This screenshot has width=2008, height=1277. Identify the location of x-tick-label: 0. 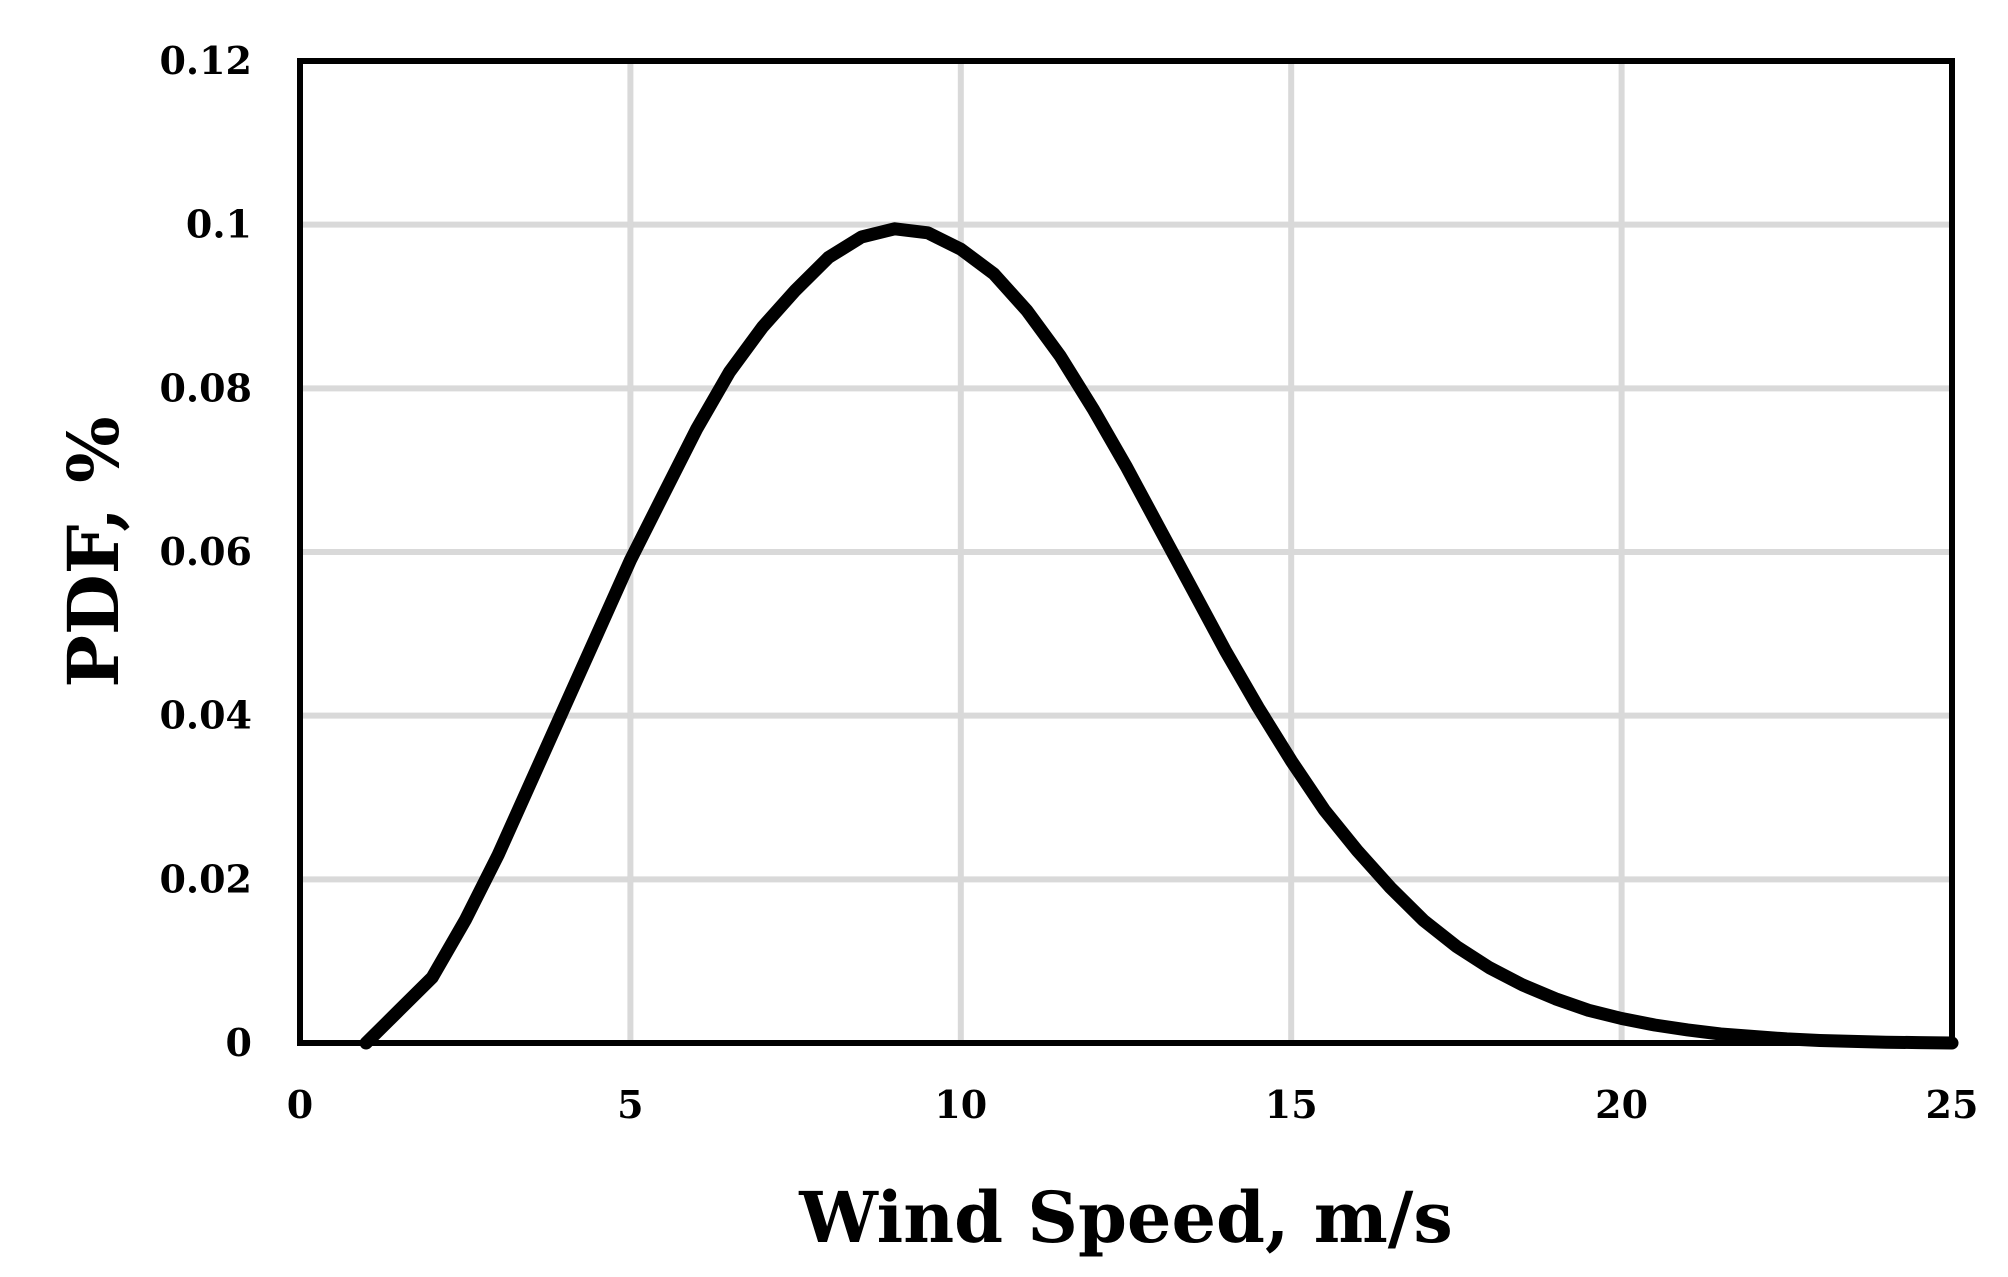
(300, 1104).